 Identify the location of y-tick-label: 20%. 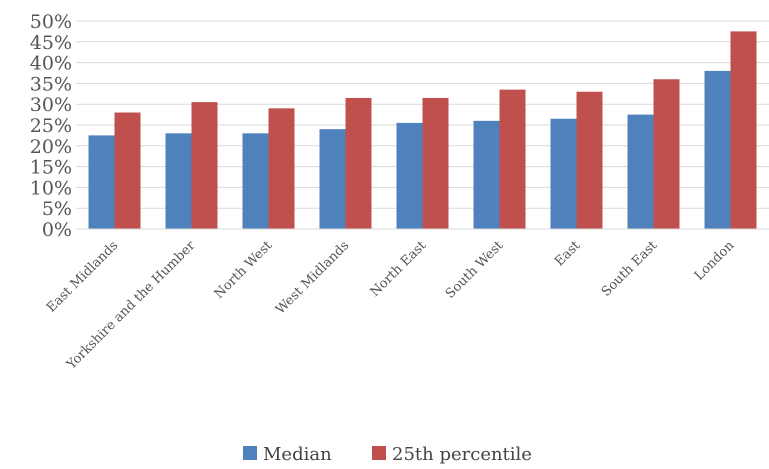
(51, 147).